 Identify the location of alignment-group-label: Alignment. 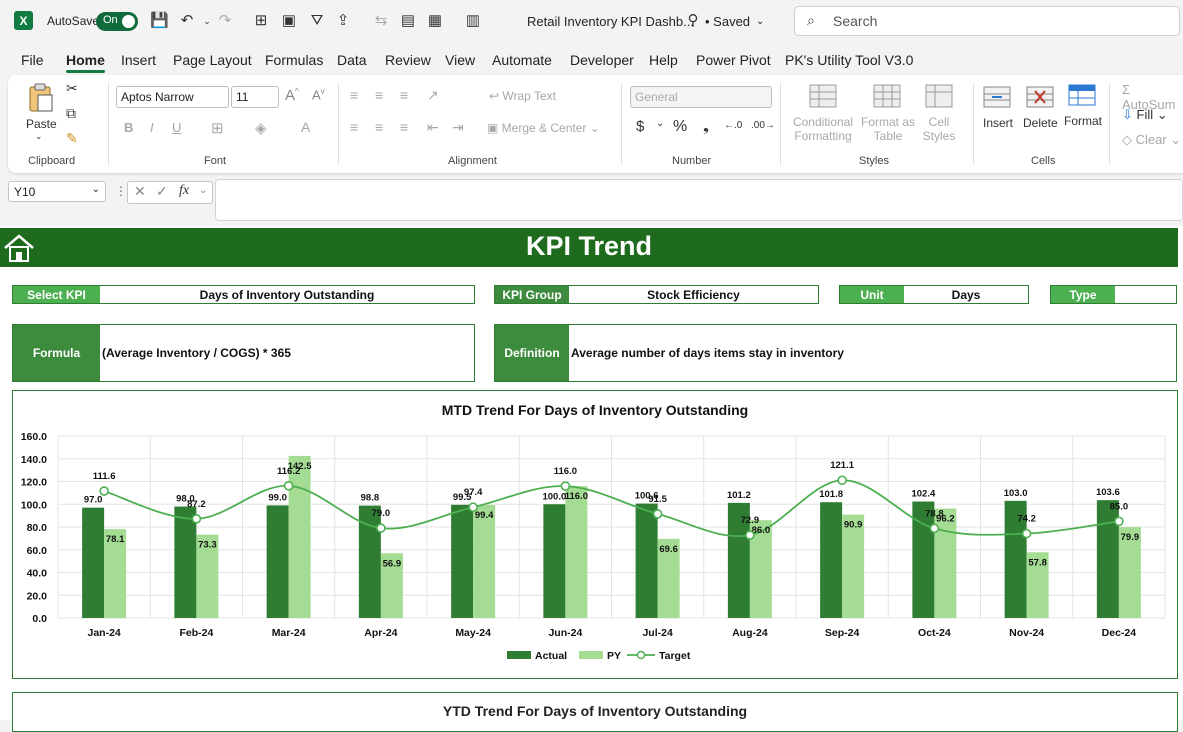
(472, 161).